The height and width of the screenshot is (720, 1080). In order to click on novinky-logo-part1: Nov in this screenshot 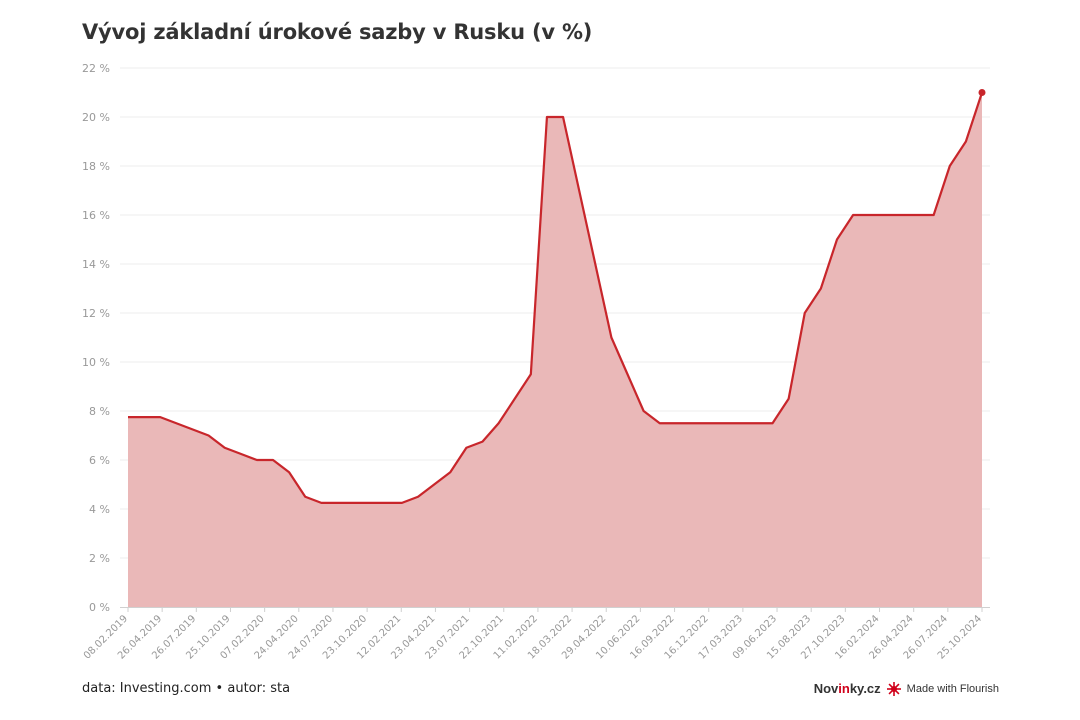, I will do `click(826, 688)`.